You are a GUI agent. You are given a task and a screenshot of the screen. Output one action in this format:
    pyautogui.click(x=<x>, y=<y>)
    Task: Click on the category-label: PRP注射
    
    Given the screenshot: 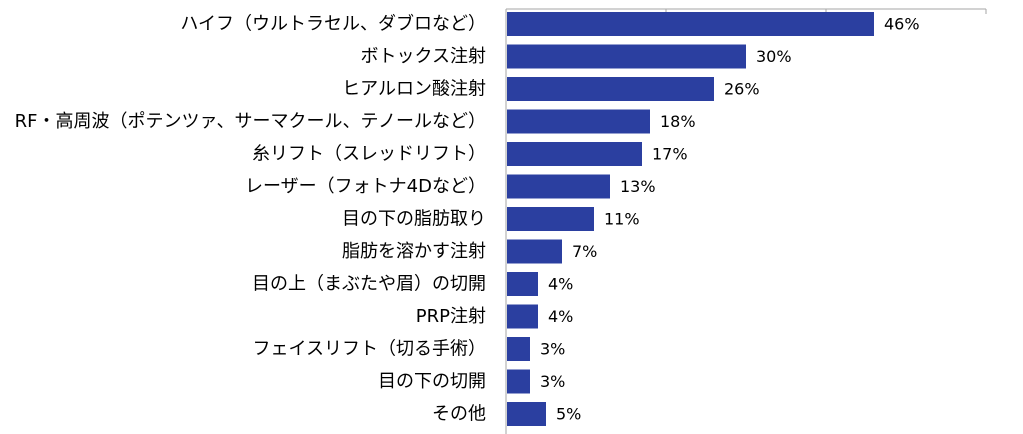 What is the action you would take?
    pyautogui.click(x=451, y=316)
    